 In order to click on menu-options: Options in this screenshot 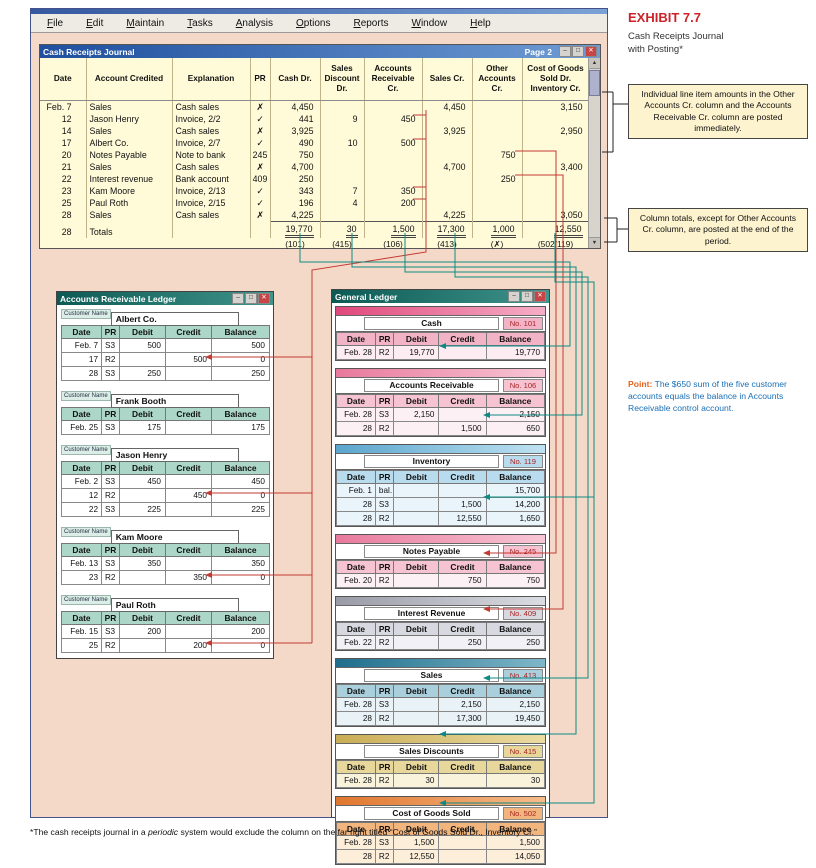, I will do `click(313, 23)`.